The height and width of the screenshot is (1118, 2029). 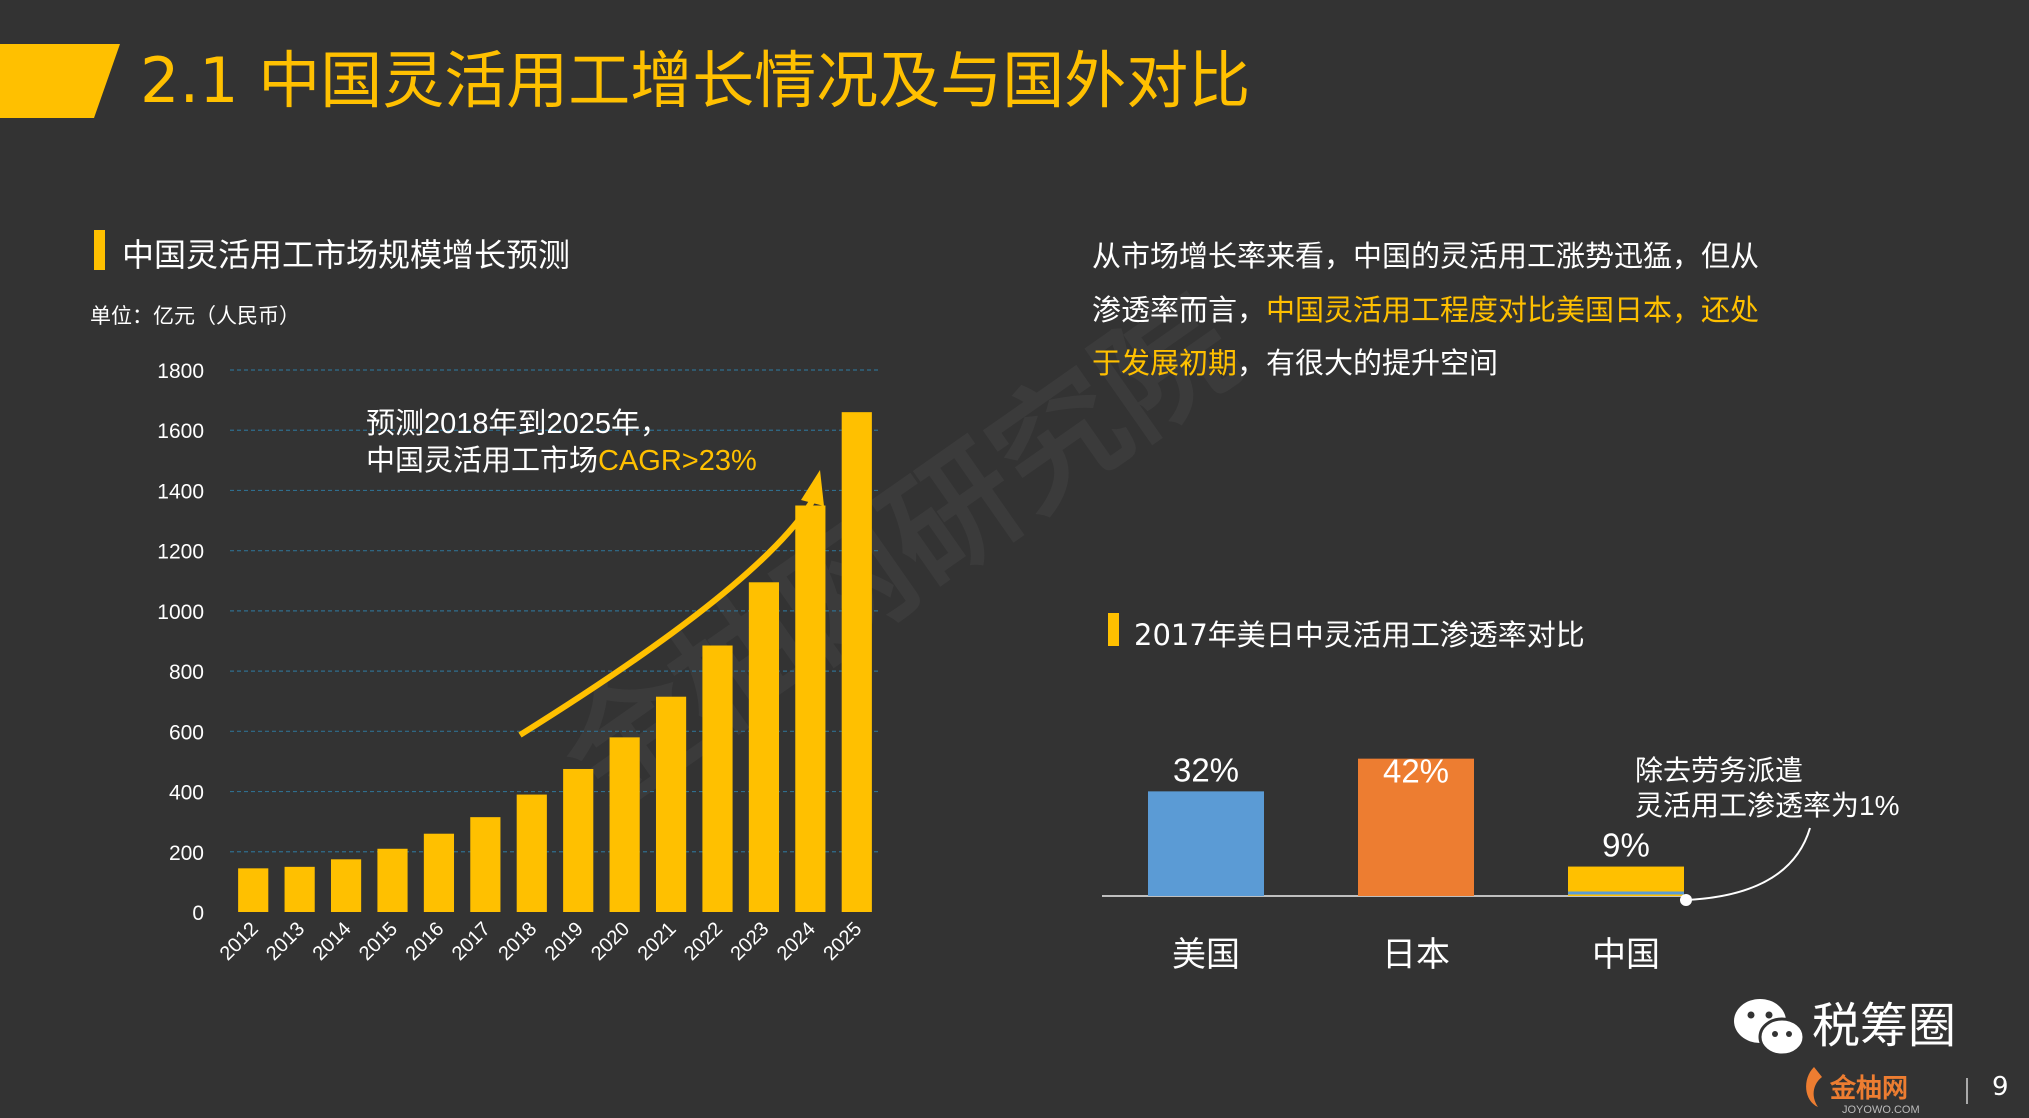 I want to click on wechat-icon, so click(x=1770, y=1028).